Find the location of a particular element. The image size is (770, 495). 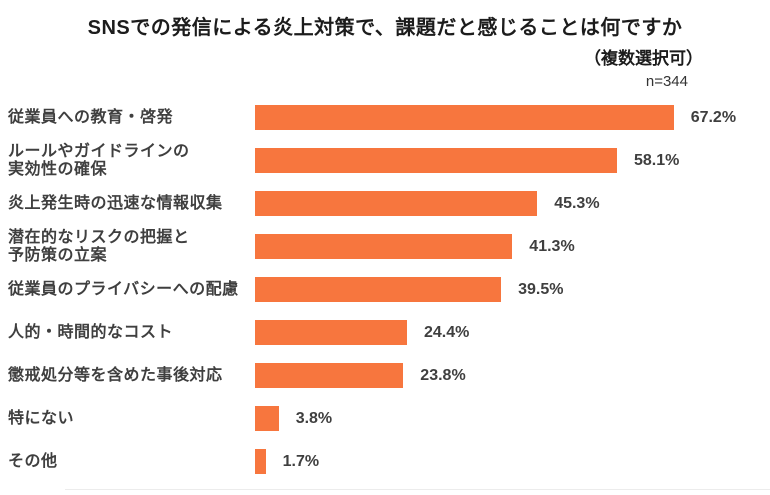

value-label: 45.3% is located at coordinates (577, 203).